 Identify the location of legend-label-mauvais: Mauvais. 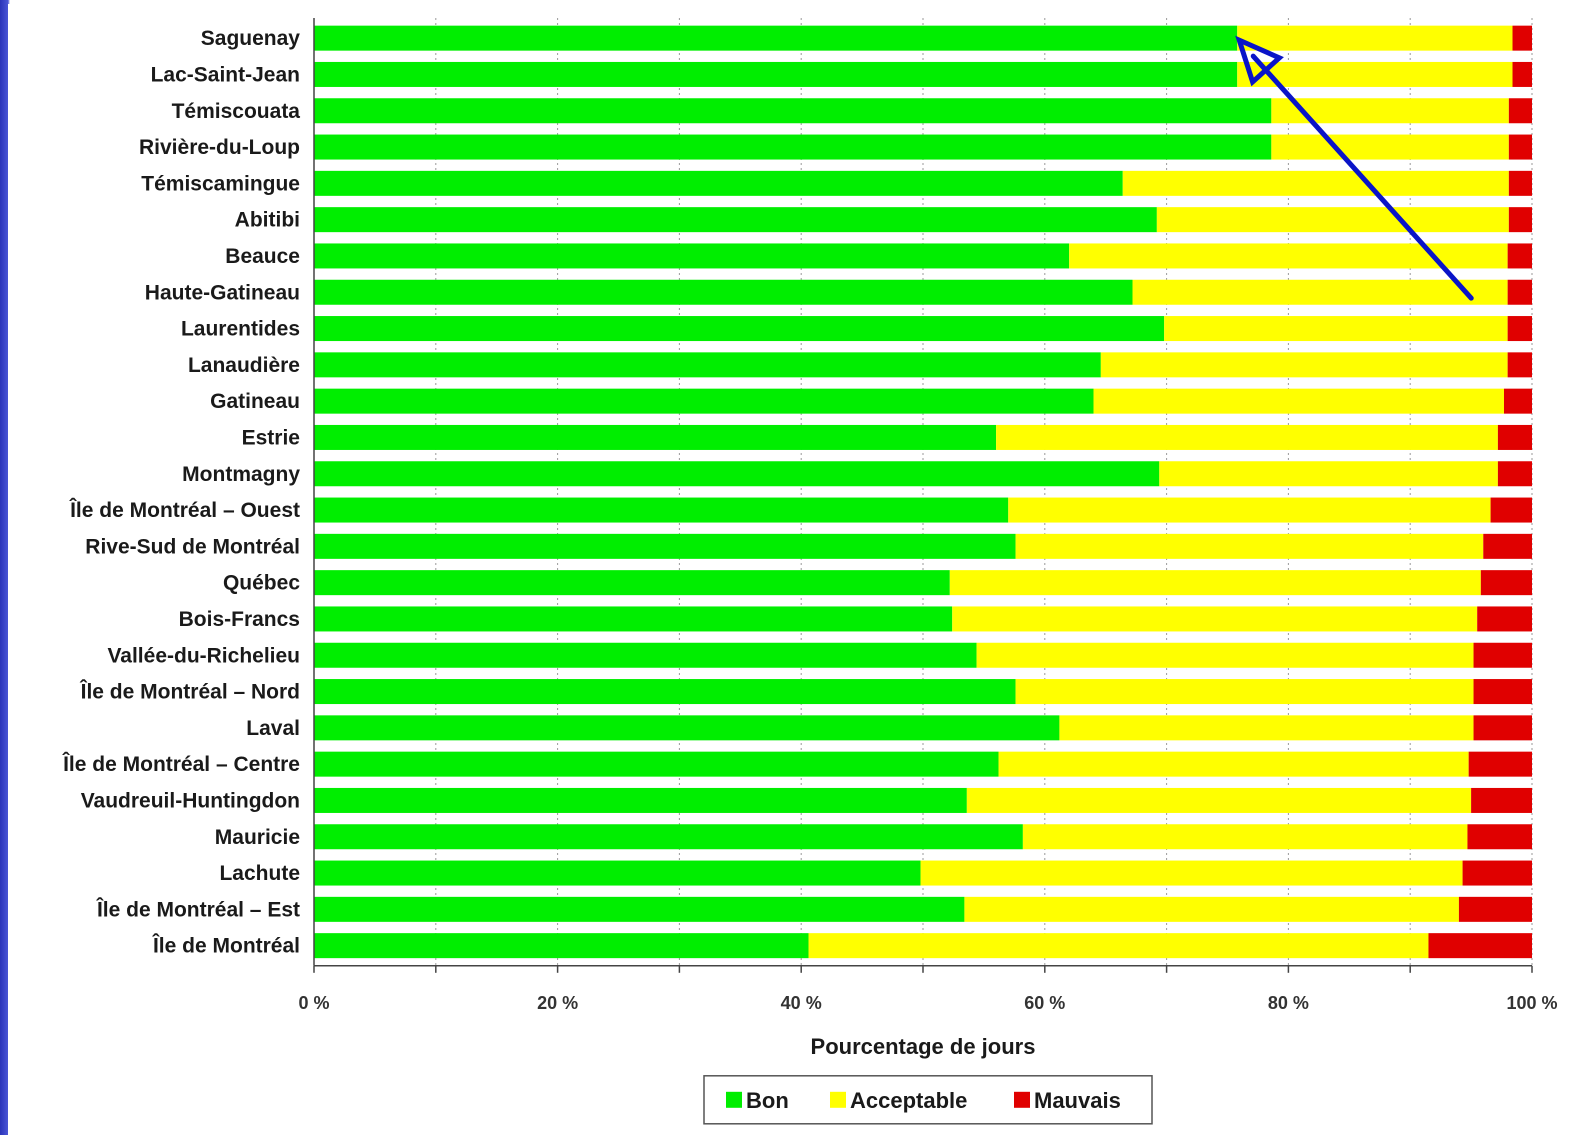
(1077, 1100).